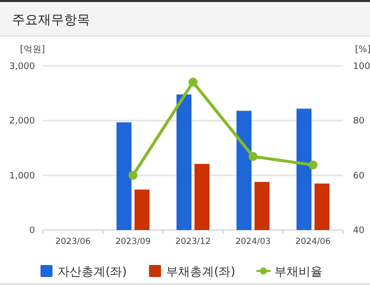 This screenshot has height=285, width=370. Describe the element at coordinates (133, 242) in the screenshot. I see `x-tick-label: 2023/09` at that location.